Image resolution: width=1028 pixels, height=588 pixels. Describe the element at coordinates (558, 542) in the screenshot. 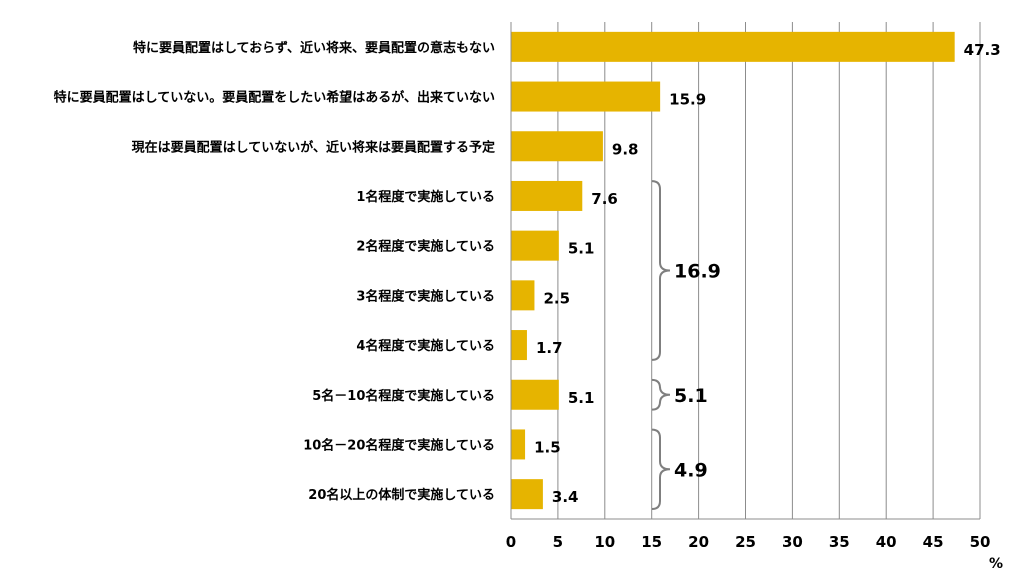

I see `x-tick-label: 5` at that location.